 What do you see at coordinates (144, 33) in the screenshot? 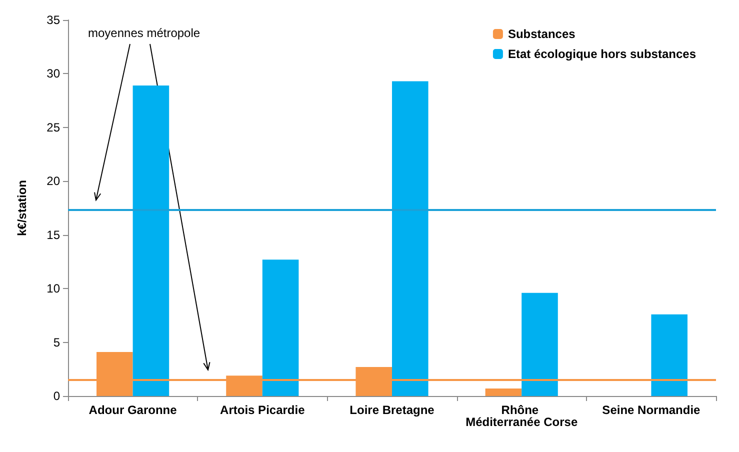
I see `annotation: moyennes métropole` at bounding box center [144, 33].